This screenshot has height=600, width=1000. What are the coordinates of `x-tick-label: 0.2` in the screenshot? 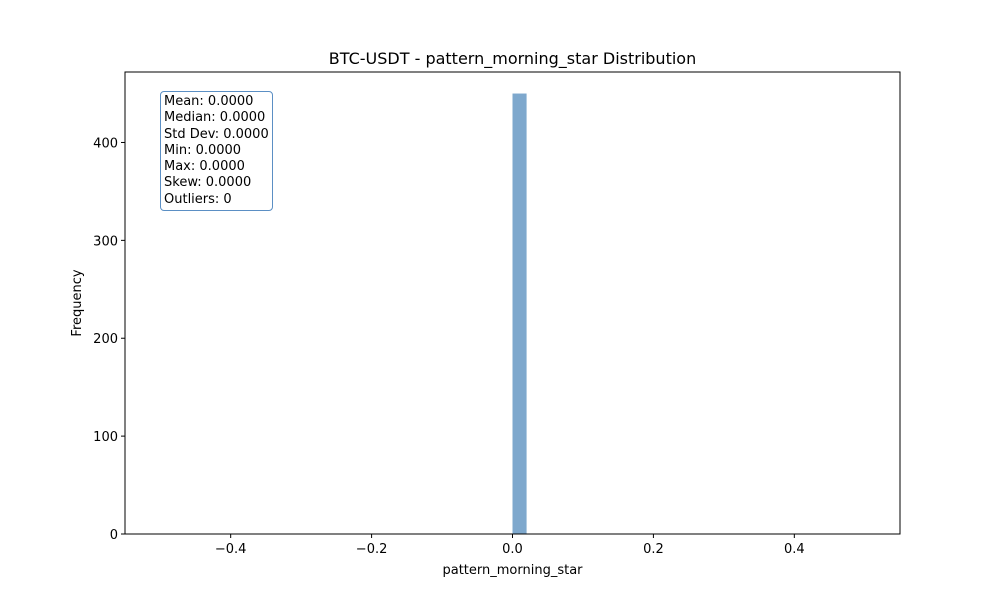 It's located at (653, 549).